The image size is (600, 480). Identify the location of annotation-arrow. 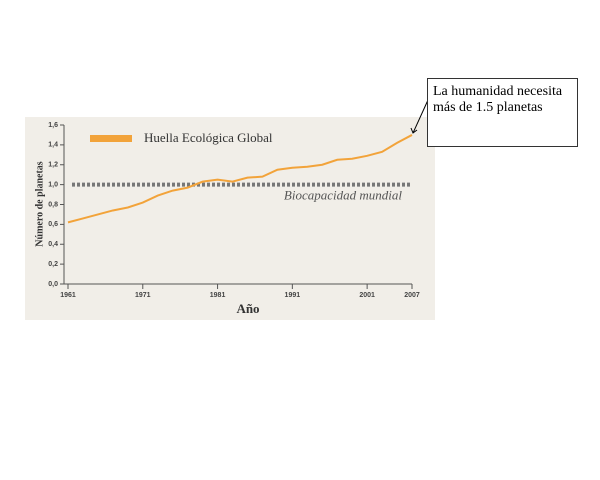
(420, 116).